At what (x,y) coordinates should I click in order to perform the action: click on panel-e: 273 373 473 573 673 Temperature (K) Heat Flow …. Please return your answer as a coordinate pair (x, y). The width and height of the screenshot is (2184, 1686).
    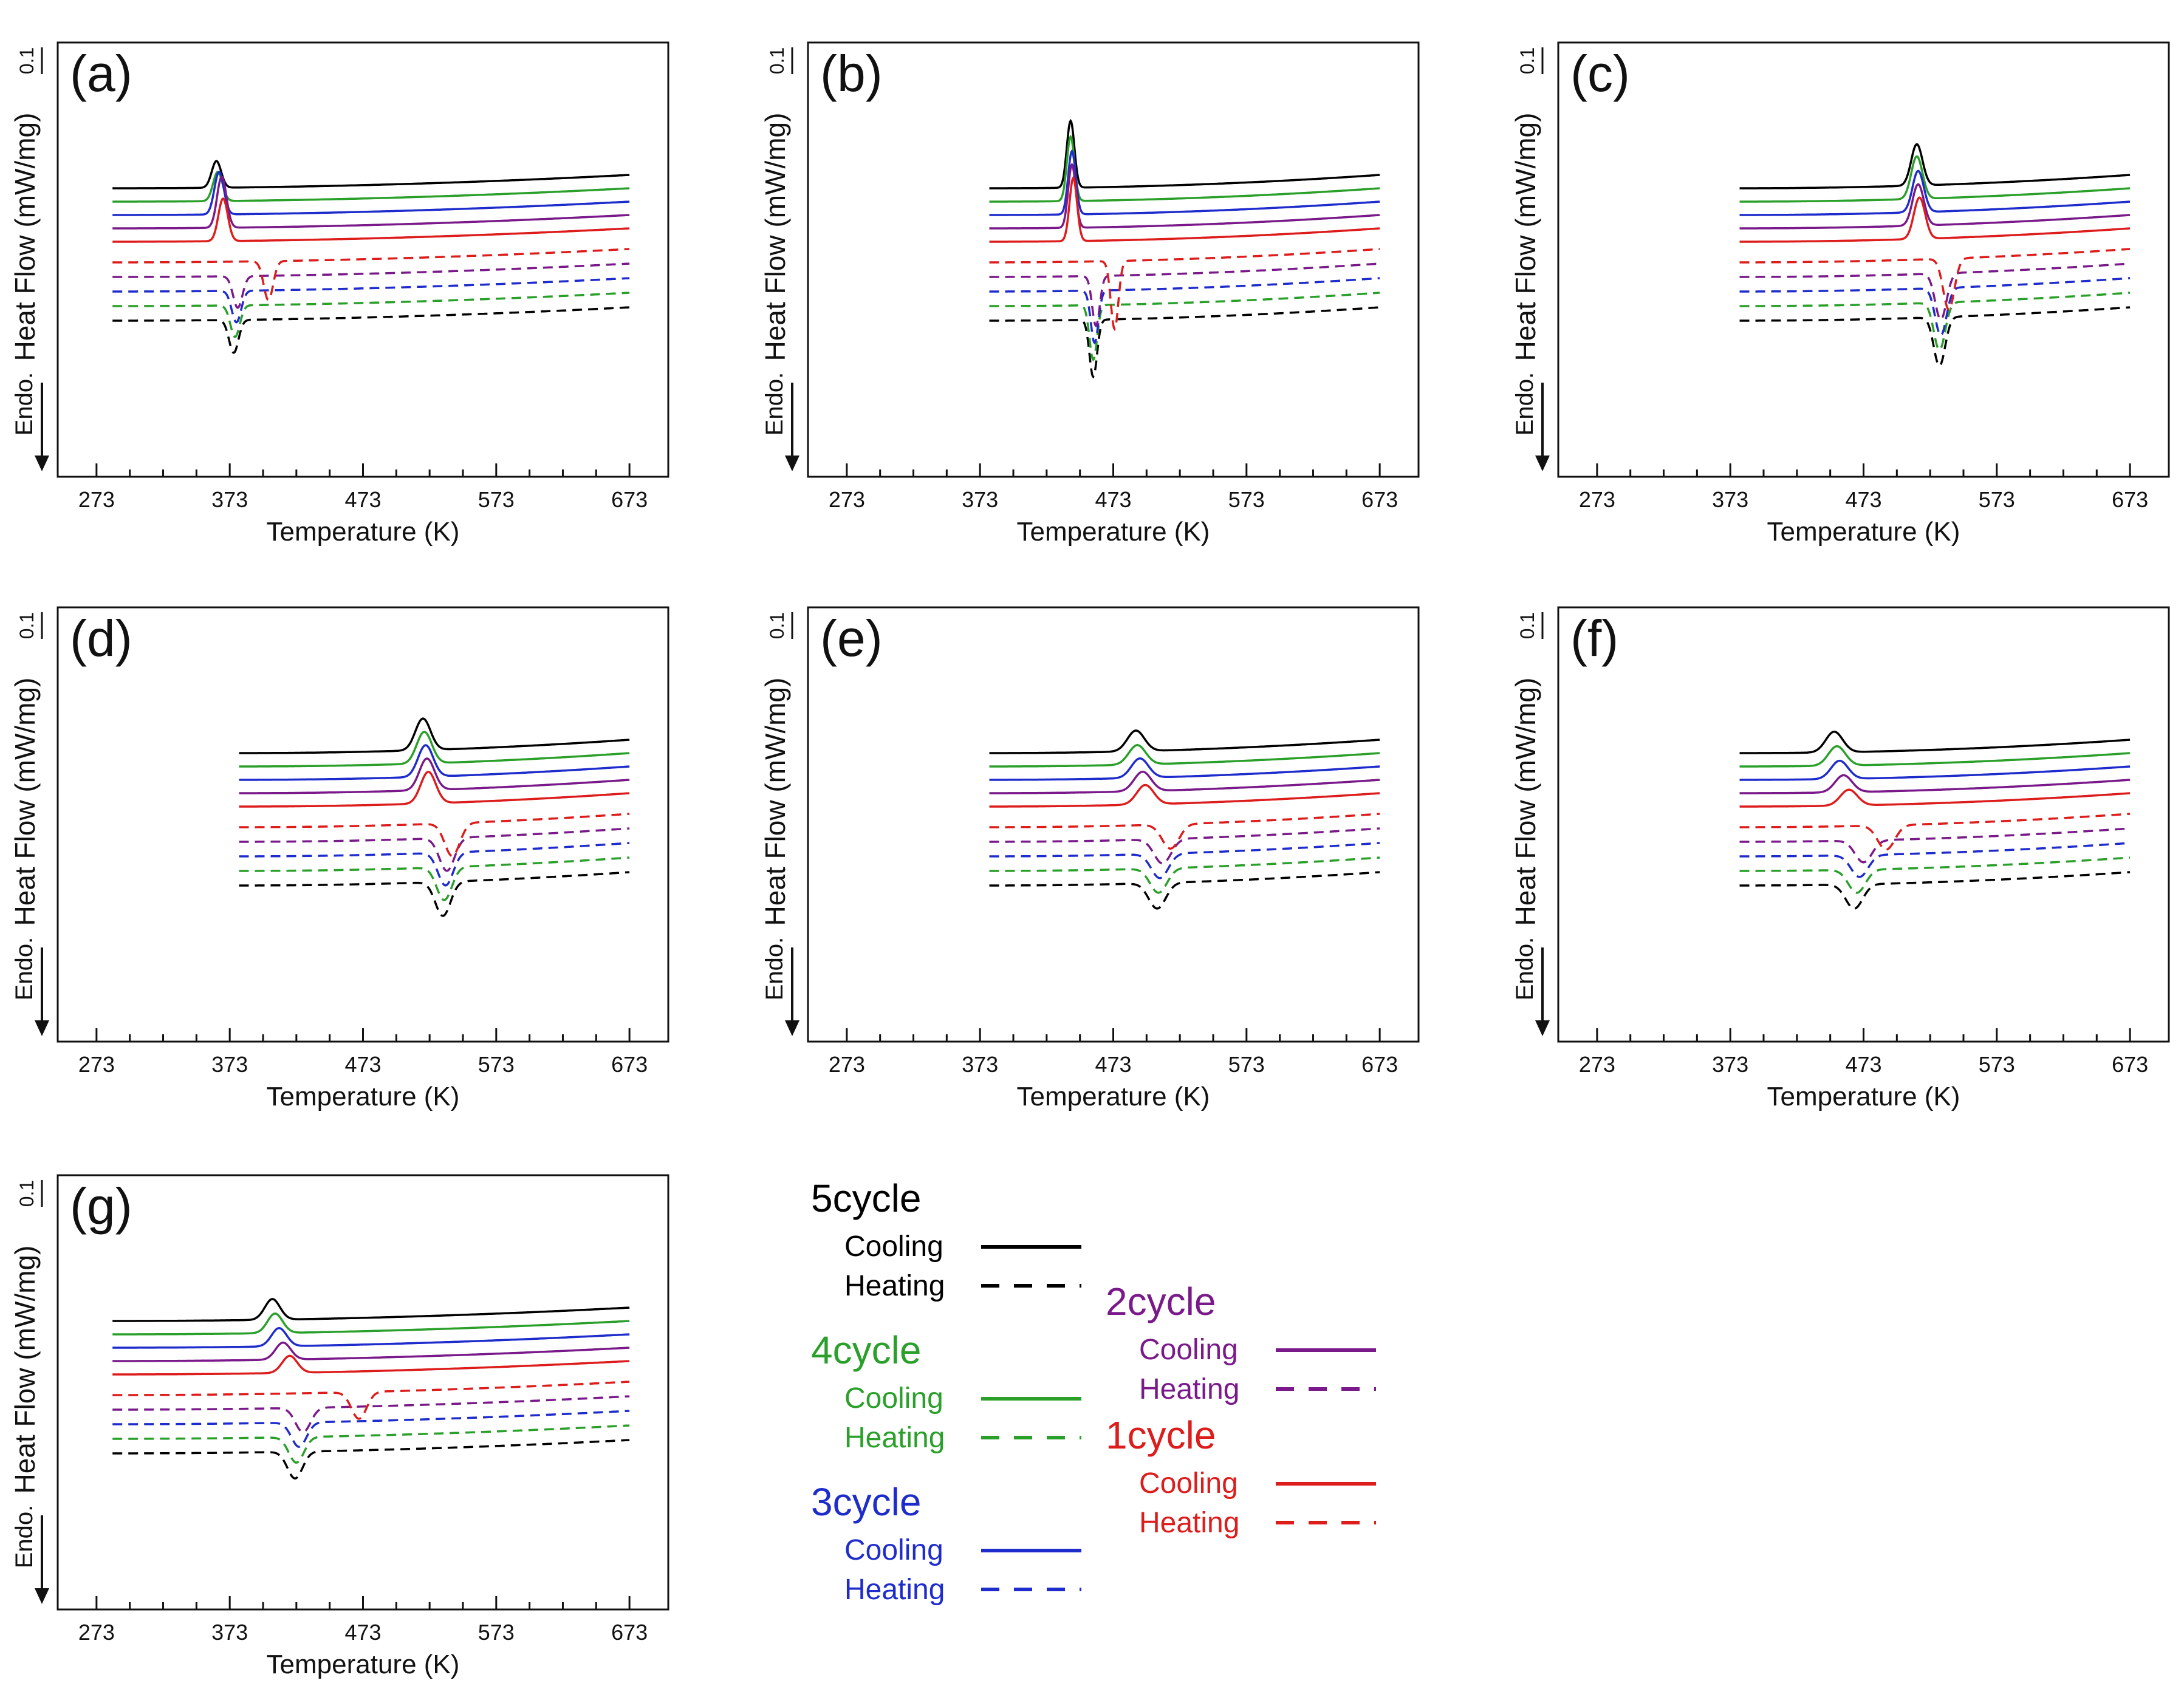
    Looking at the image, I should click on (1089, 858).